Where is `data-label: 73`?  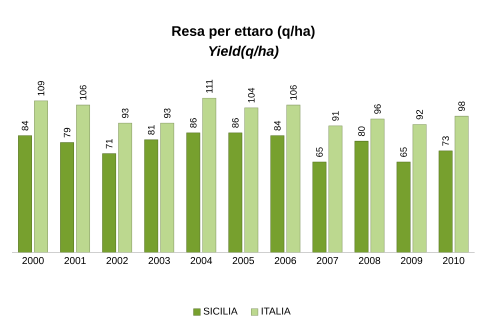 data-label: 73 is located at coordinates (445, 141).